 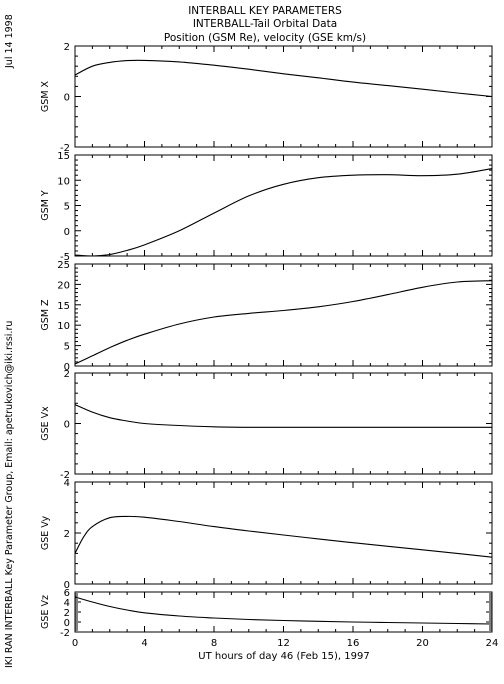 I want to click on gsm-x-frame, so click(x=283, y=96).